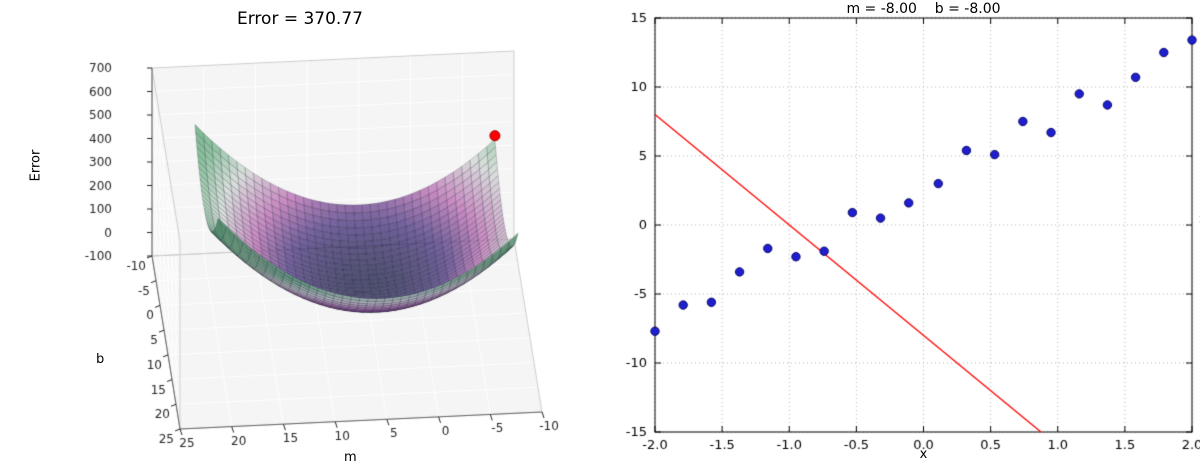 The height and width of the screenshot is (470, 1200). I want to click on surface-zaxis-label: Error, so click(36, 165).